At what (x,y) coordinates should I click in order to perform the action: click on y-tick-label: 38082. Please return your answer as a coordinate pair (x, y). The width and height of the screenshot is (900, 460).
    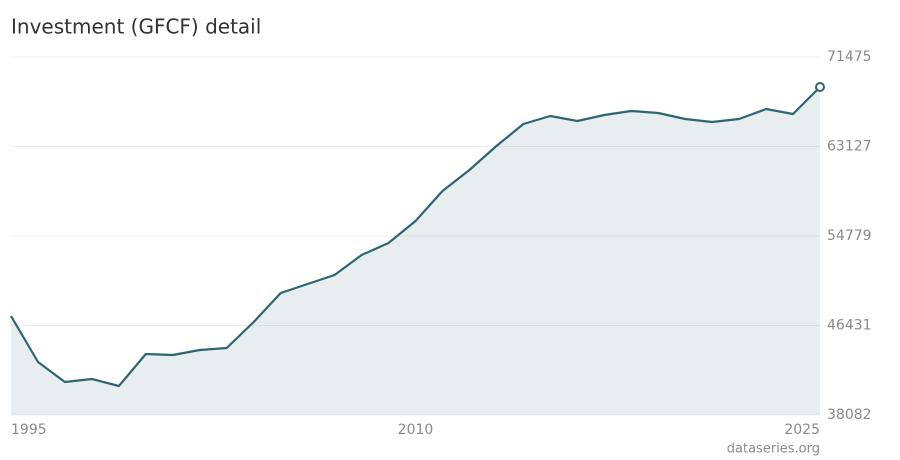
    Looking at the image, I should click on (849, 415).